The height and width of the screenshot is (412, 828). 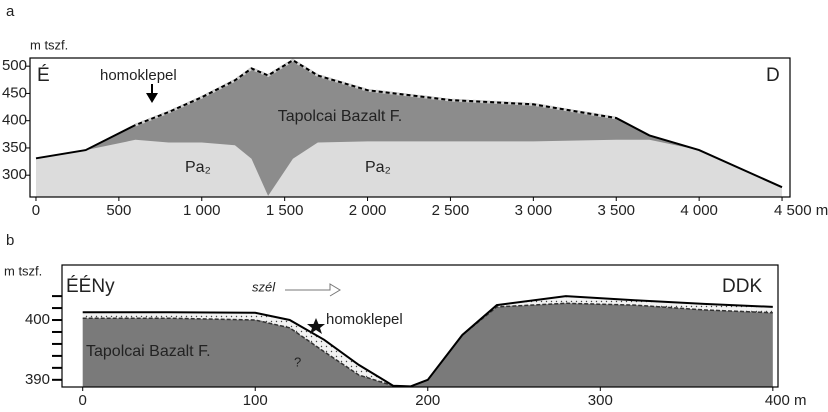 What do you see at coordinates (313, 290) in the screenshot?
I see `wind-arrow` at bounding box center [313, 290].